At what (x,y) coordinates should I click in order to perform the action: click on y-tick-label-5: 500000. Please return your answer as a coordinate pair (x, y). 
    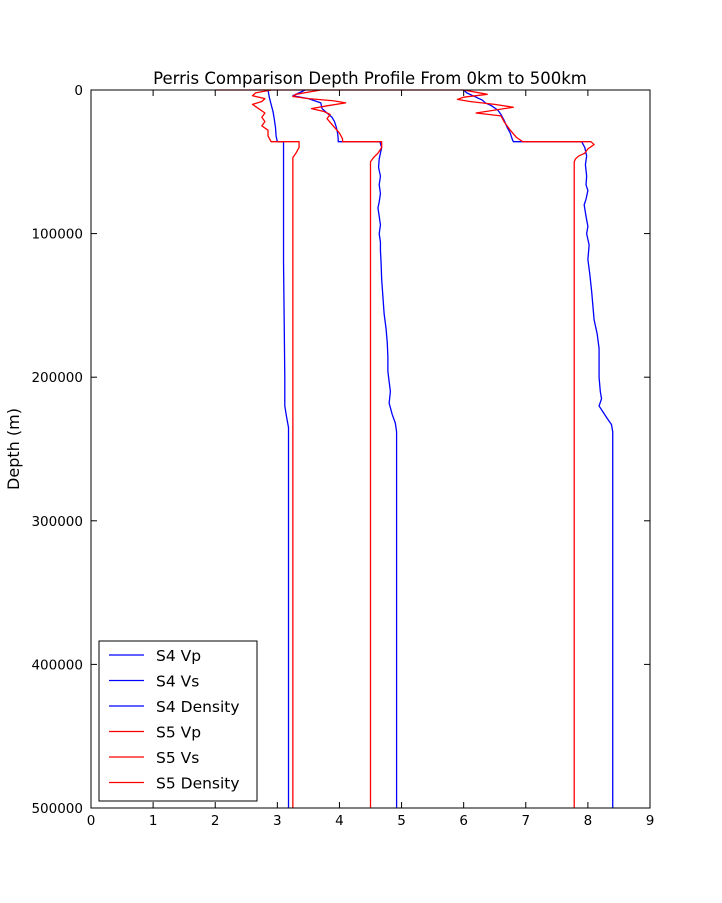
    Looking at the image, I should click on (57, 809).